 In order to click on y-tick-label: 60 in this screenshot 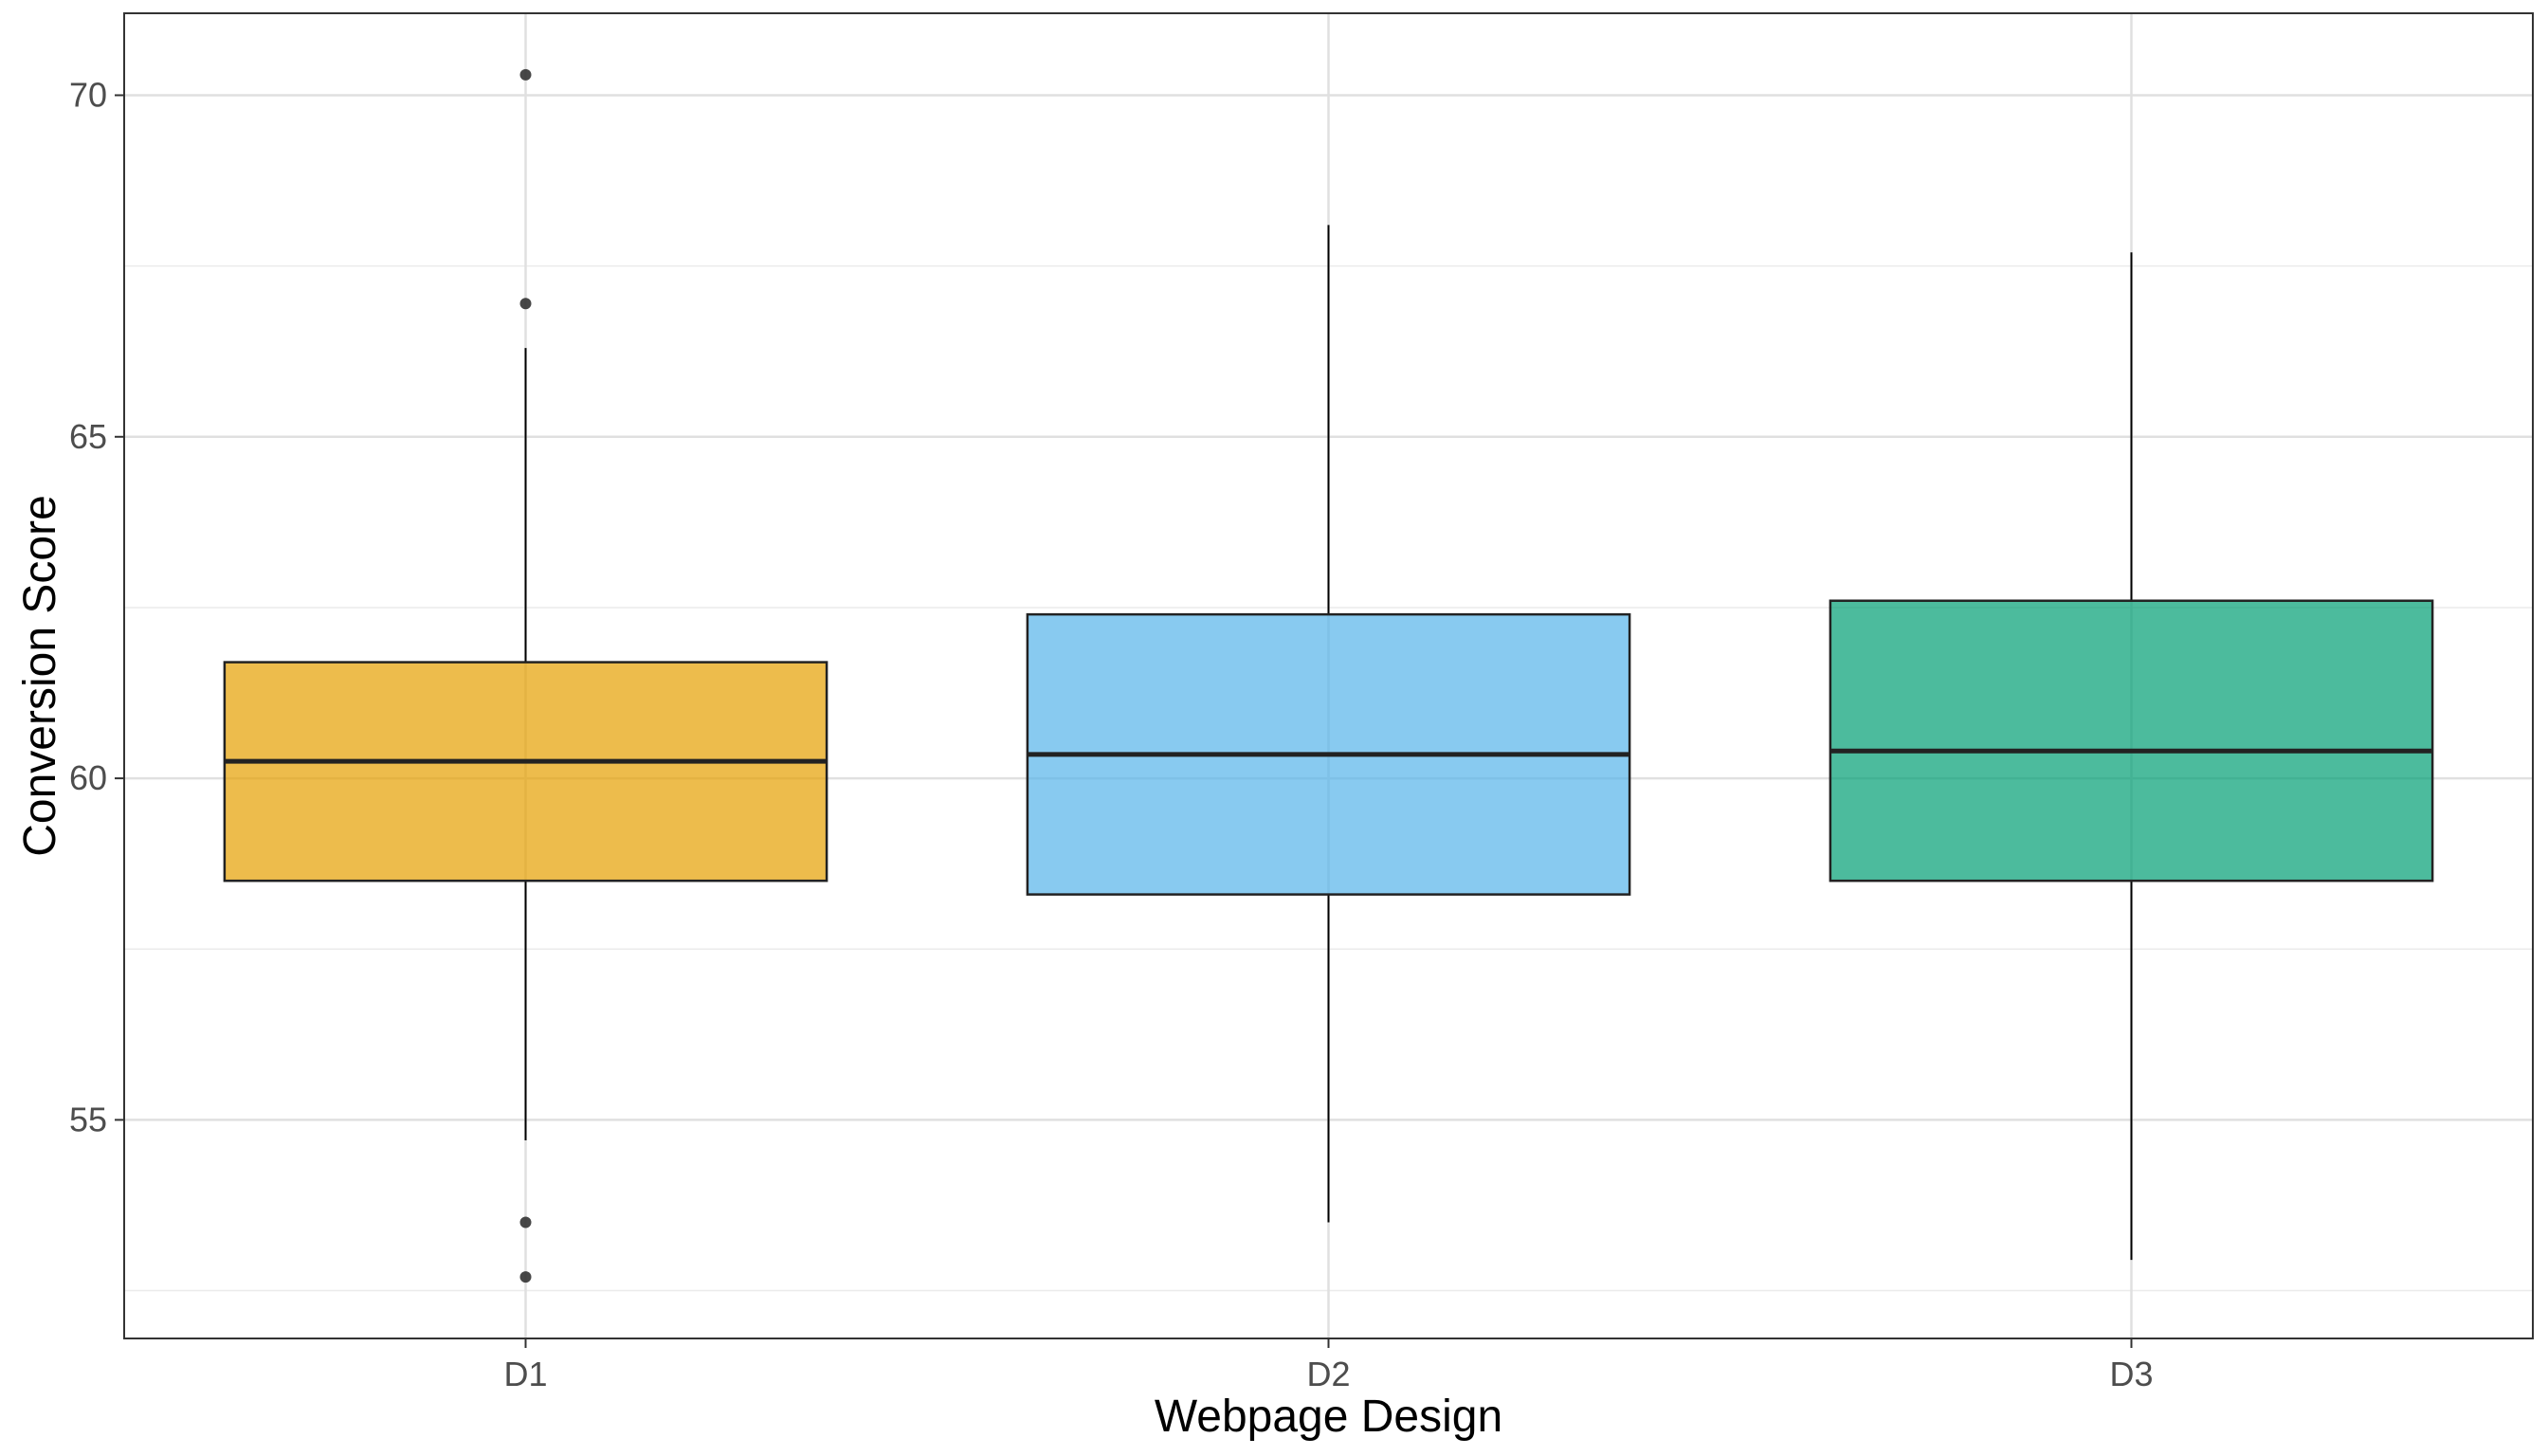, I will do `click(88, 777)`.